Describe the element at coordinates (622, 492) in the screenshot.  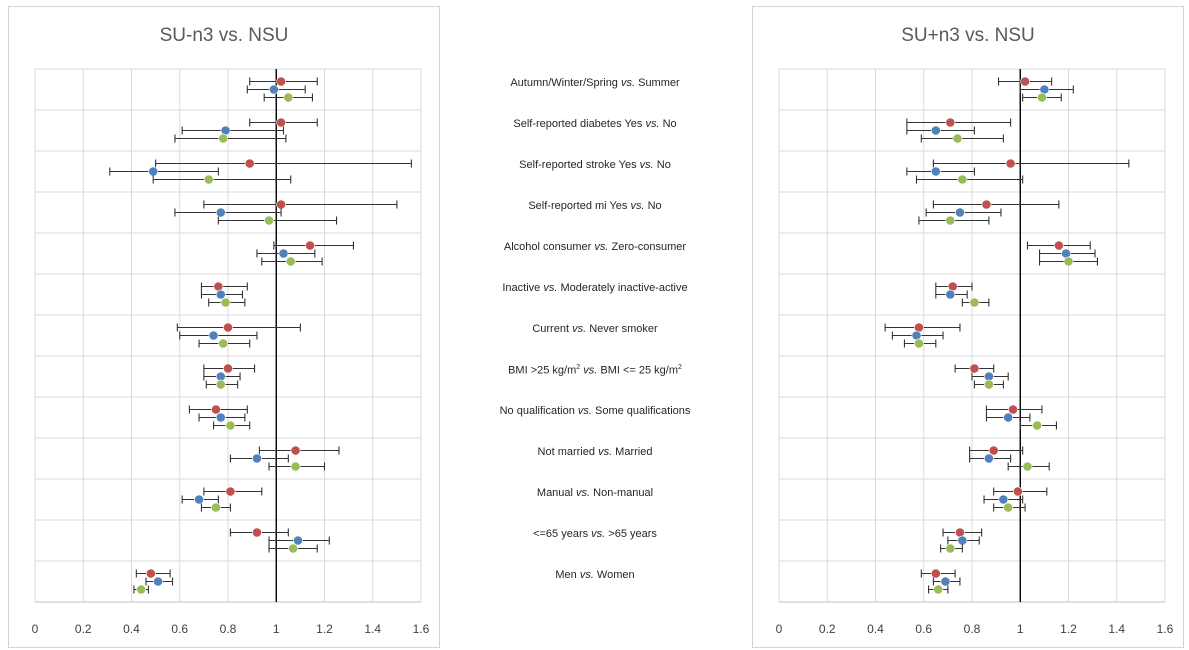
I see `row-label-b: Non-manual` at that location.